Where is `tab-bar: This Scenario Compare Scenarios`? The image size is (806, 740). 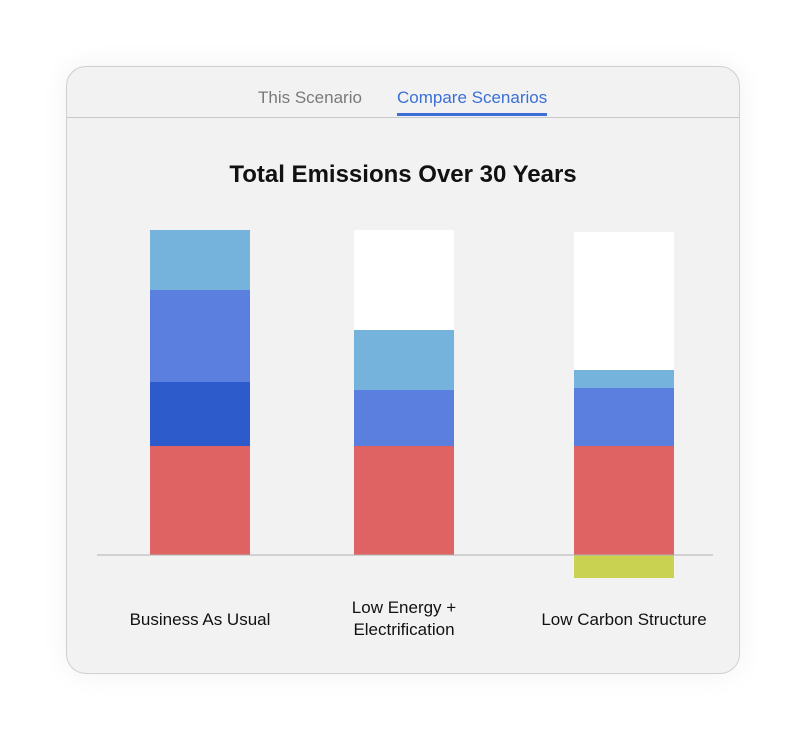
tab-bar: This Scenario Compare Scenarios is located at coordinates (403, 92).